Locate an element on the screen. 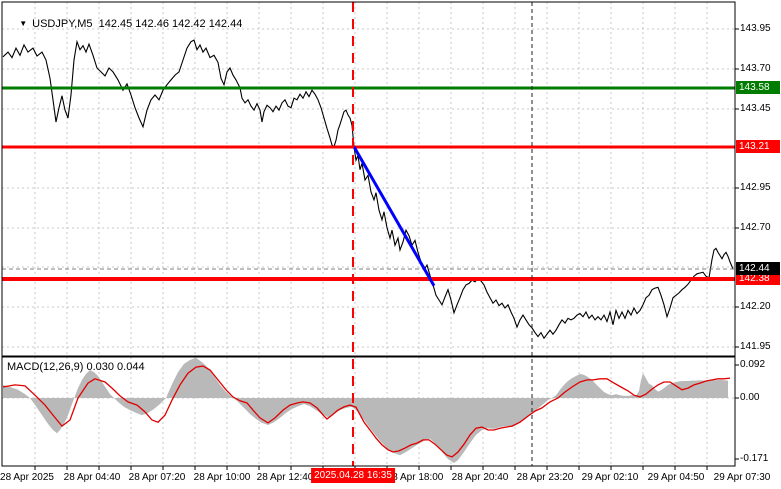 This screenshot has height=489, width=781. macd-axis-label: 0.092 is located at coordinates (753, 365).